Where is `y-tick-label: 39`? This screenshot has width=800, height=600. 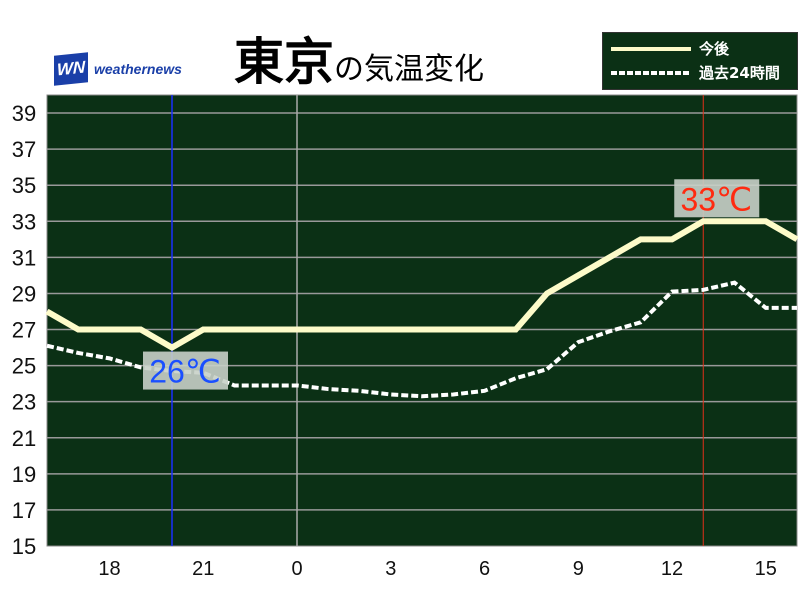 y-tick-label: 39 is located at coordinates (24, 113).